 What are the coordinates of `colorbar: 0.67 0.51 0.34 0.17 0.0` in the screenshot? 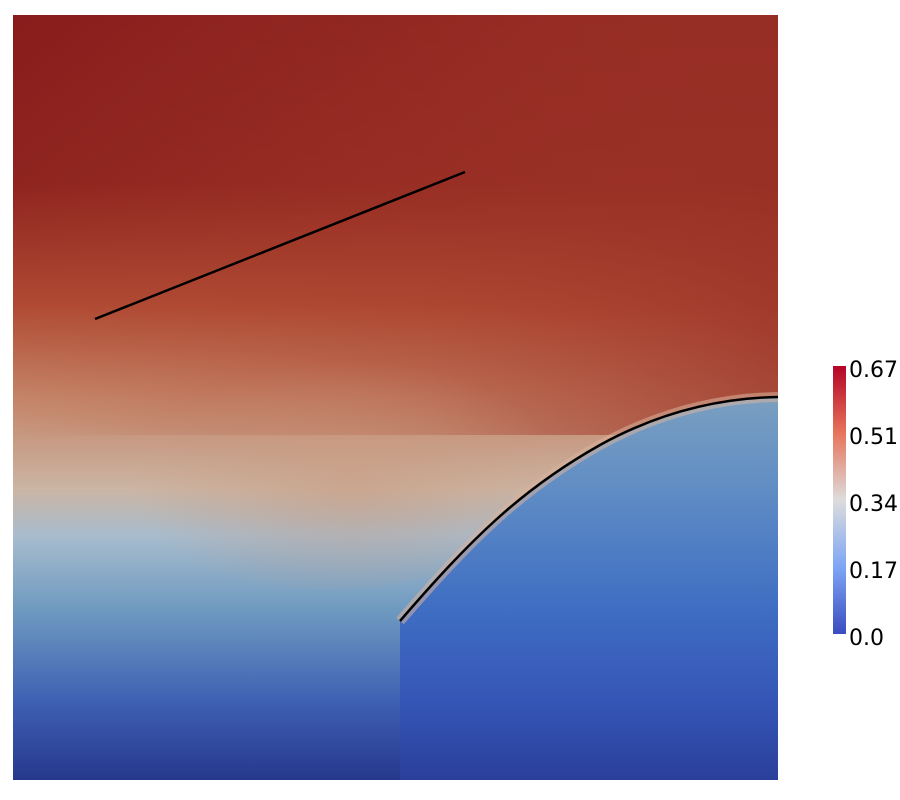 It's located at (865, 504).